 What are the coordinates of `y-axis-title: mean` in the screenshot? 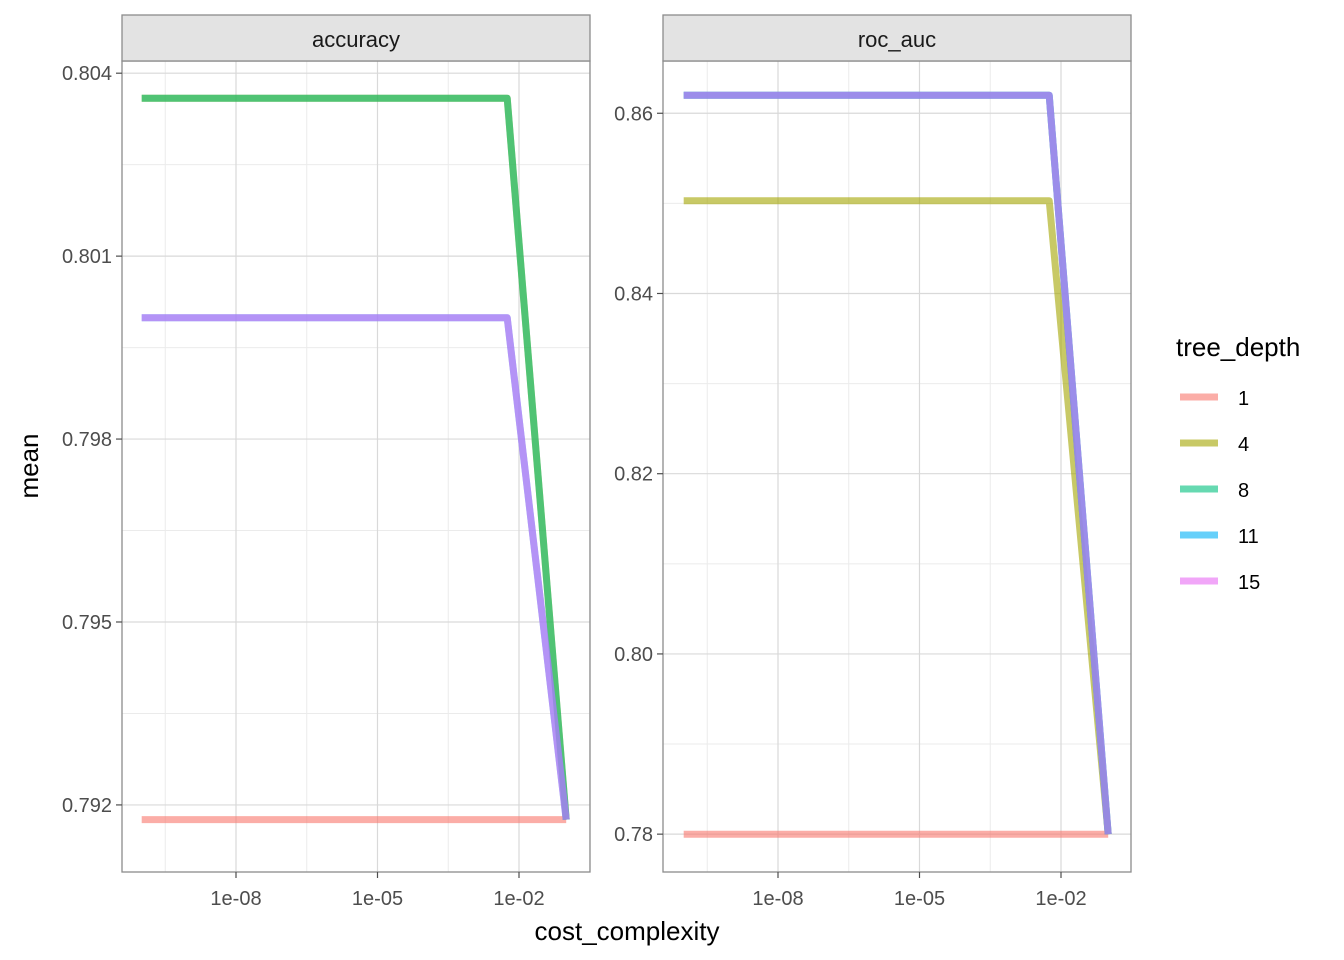 It's located at (29, 465).